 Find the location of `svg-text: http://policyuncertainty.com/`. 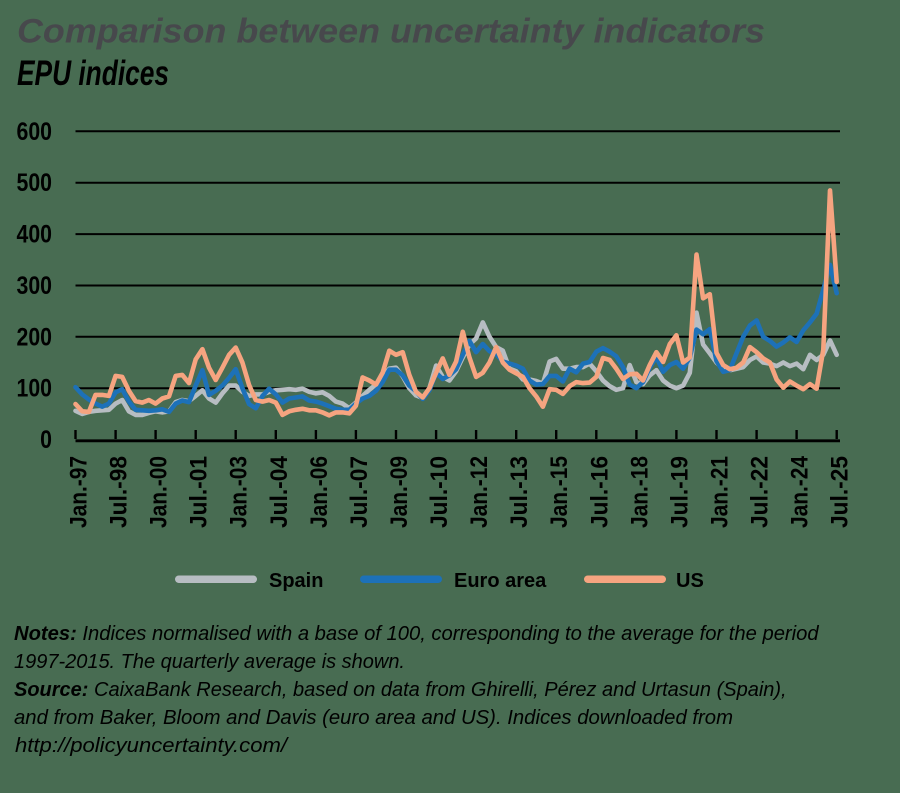

svg-text: http://policyuncertainty.com/ is located at coordinates (152, 746).